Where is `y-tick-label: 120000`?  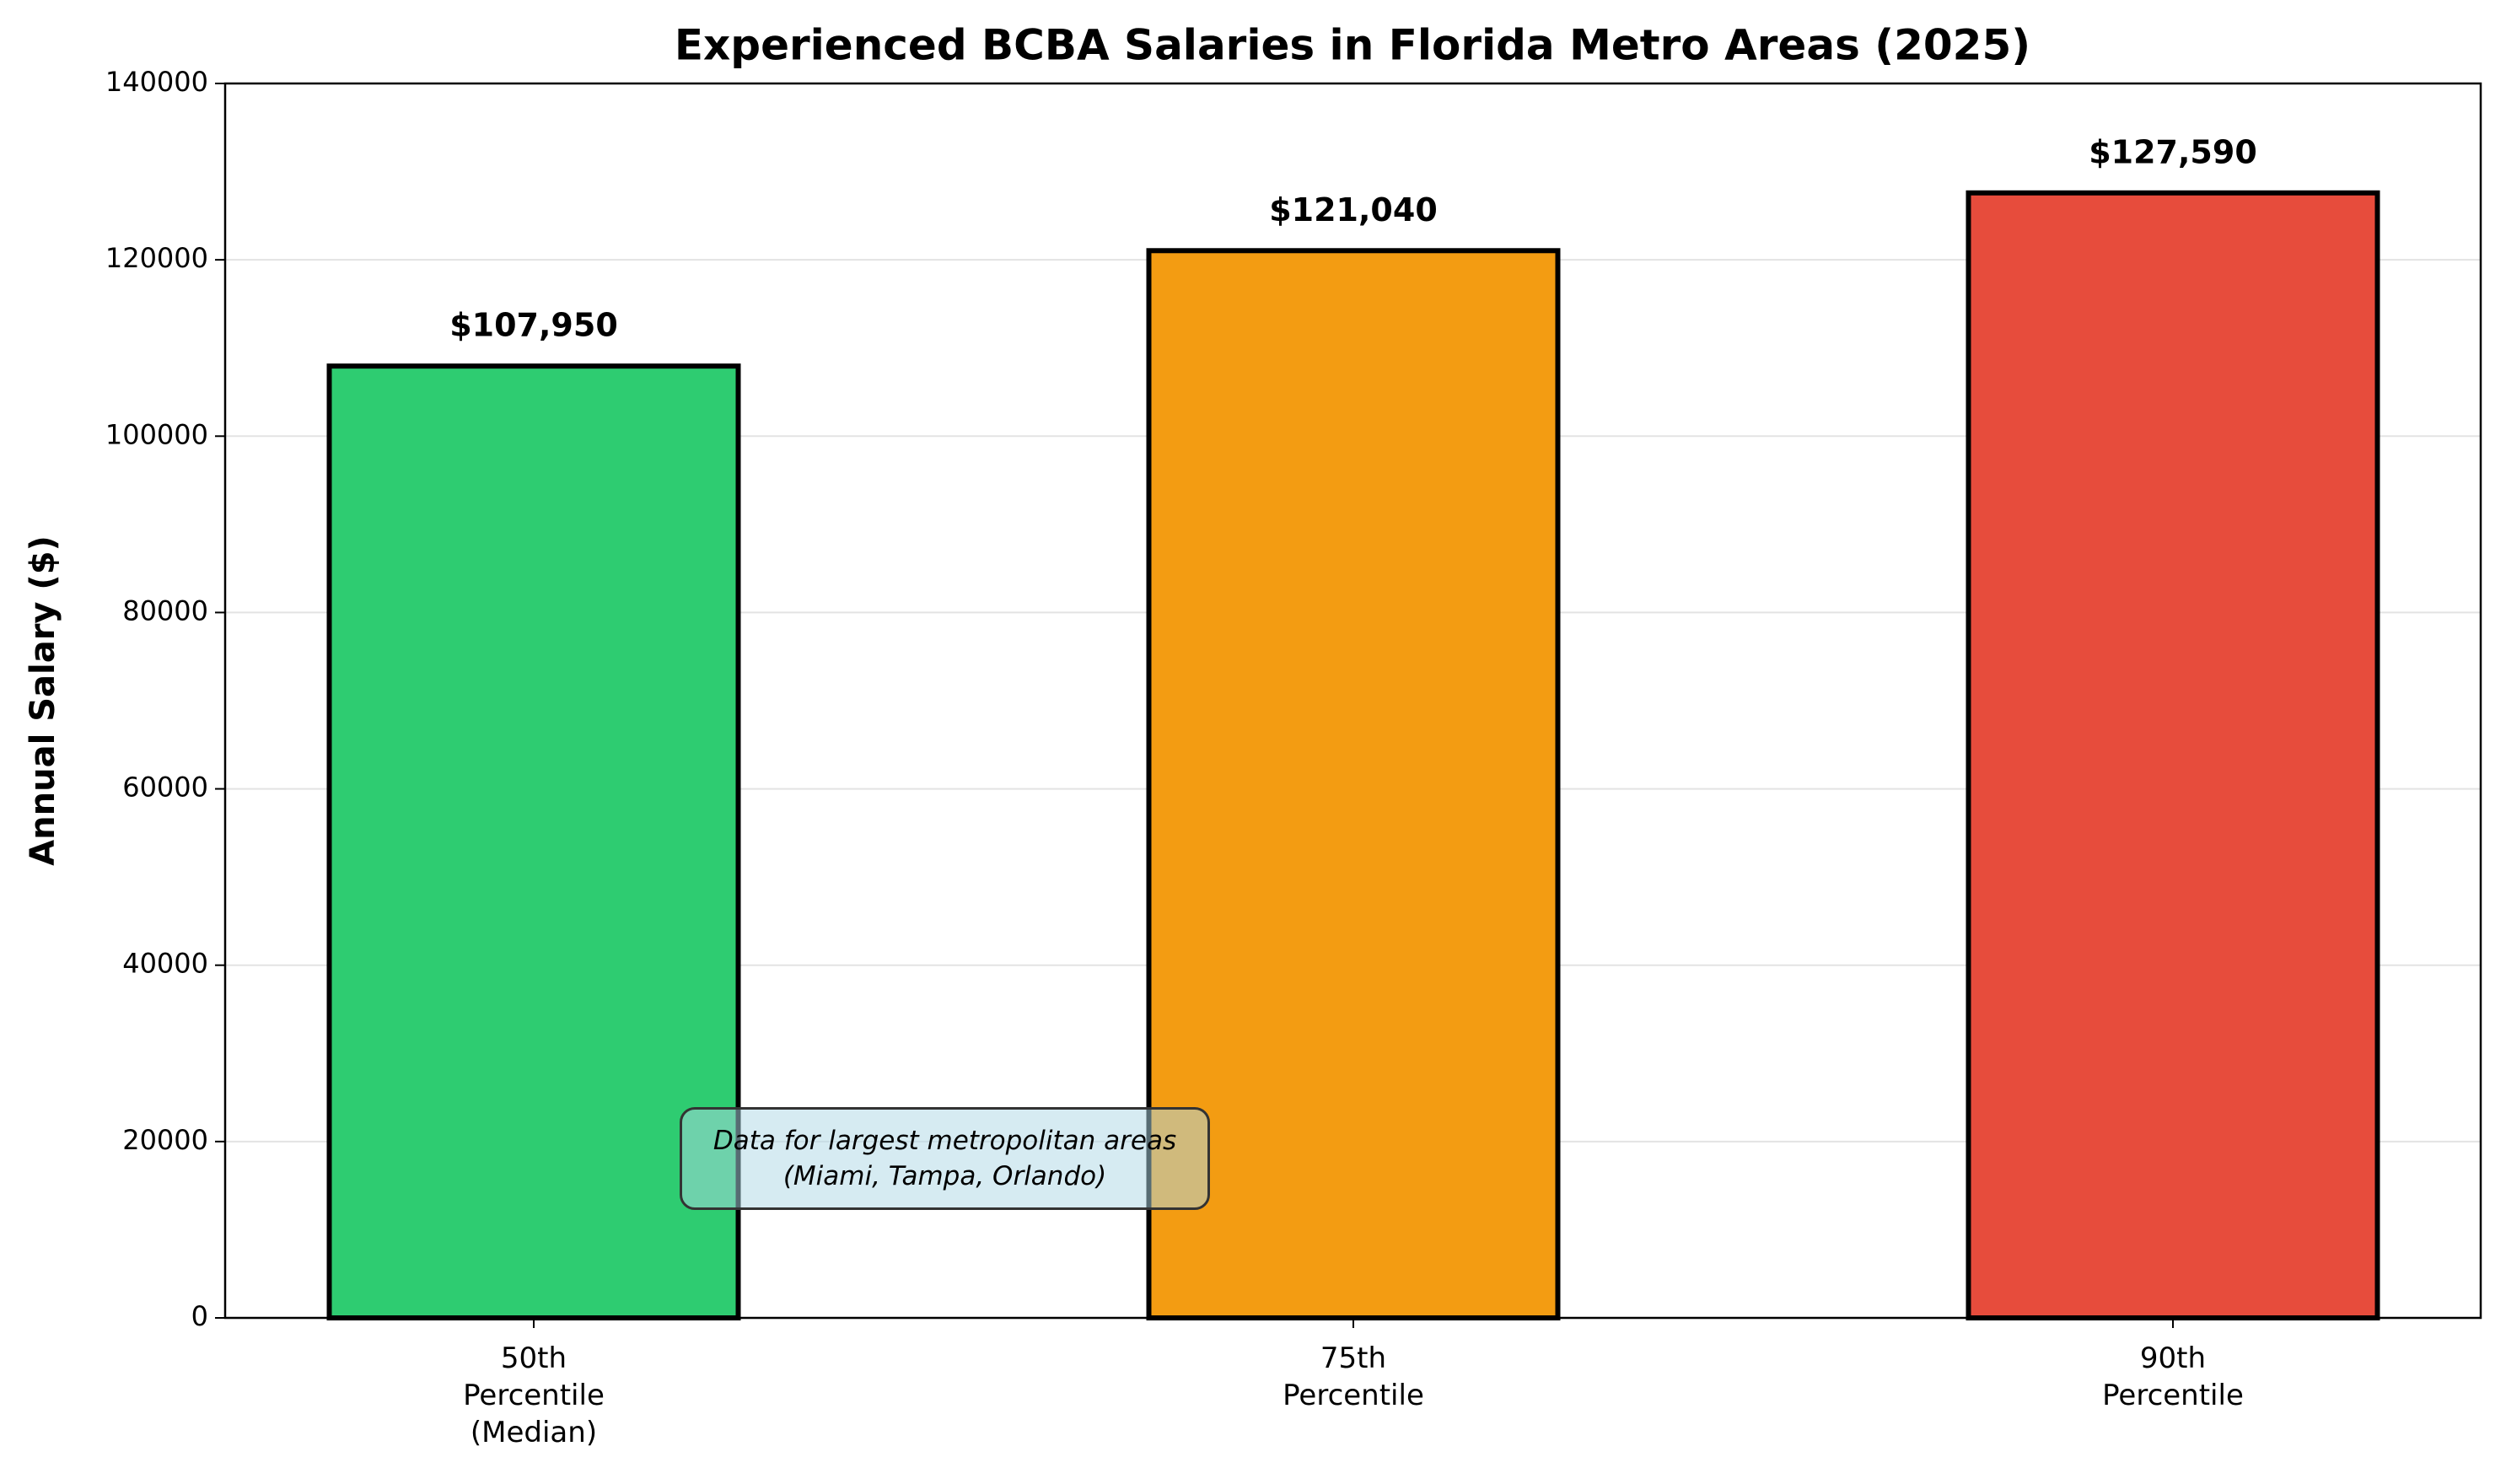 y-tick-label: 120000 is located at coordinates (156, 258).